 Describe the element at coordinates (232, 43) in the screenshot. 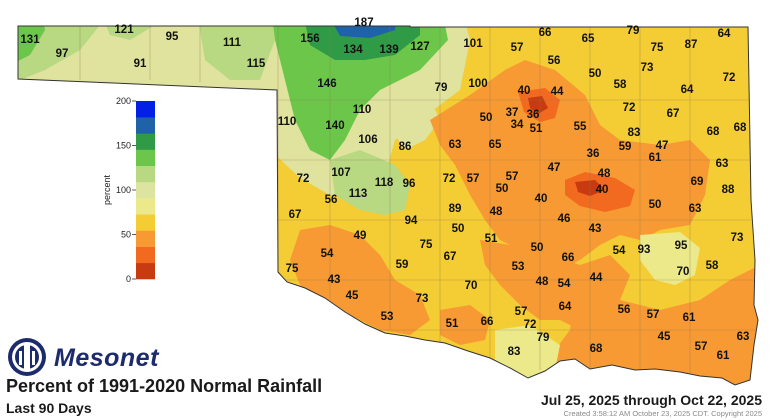

I see `rainfall-value-label: 111` at that location.